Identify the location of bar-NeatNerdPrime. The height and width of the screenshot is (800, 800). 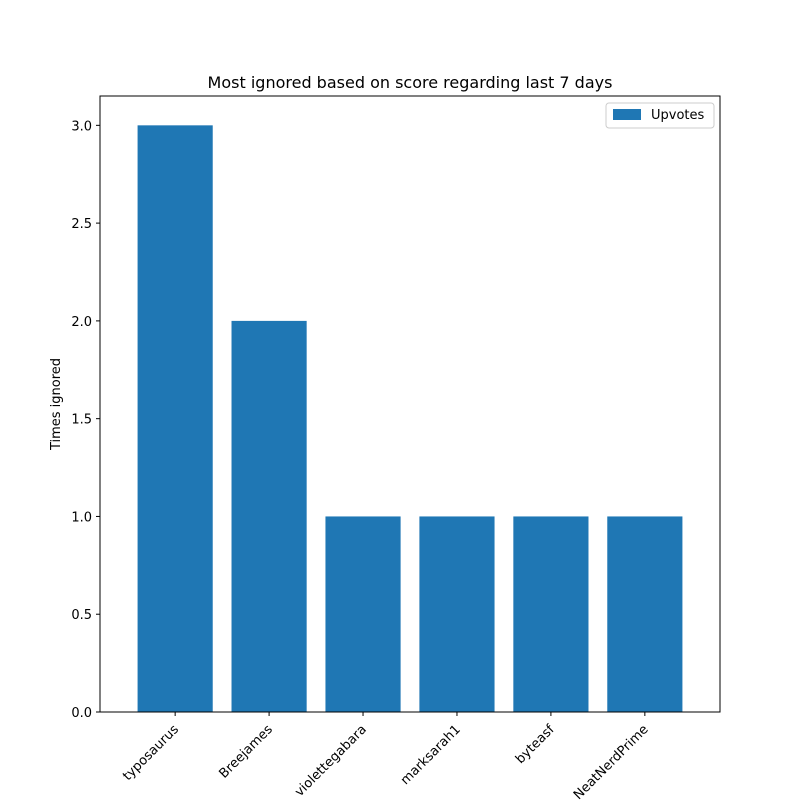
(645, 614).